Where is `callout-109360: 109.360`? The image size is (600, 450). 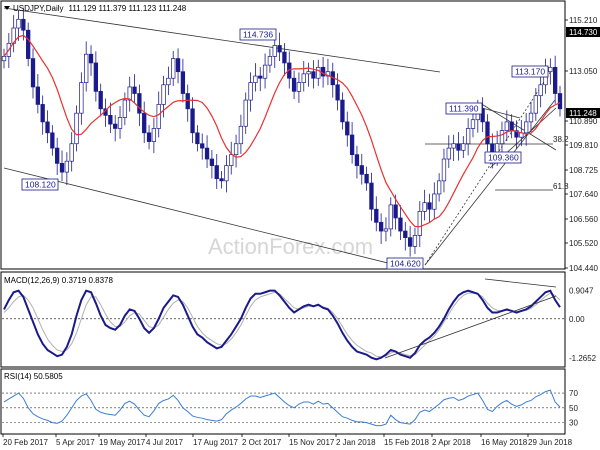
callout-109360: 109.360 is located at coordinates (503, 157).